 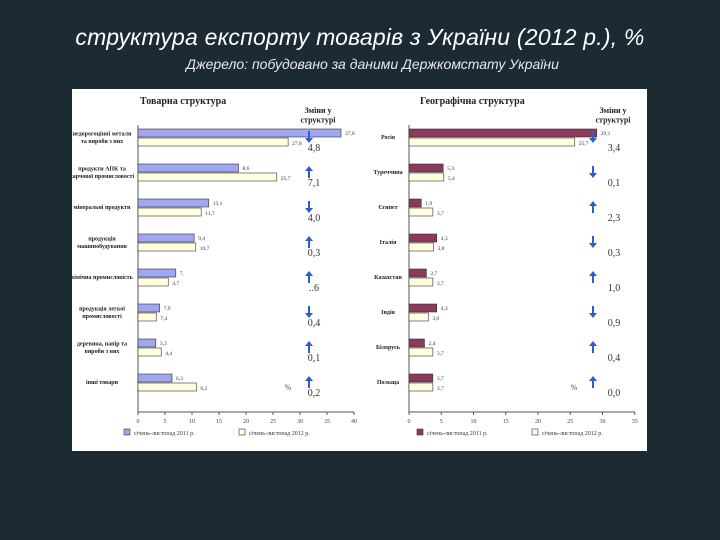 I want to click on goods-change-value: 0,3, so click(x=314, y=253).